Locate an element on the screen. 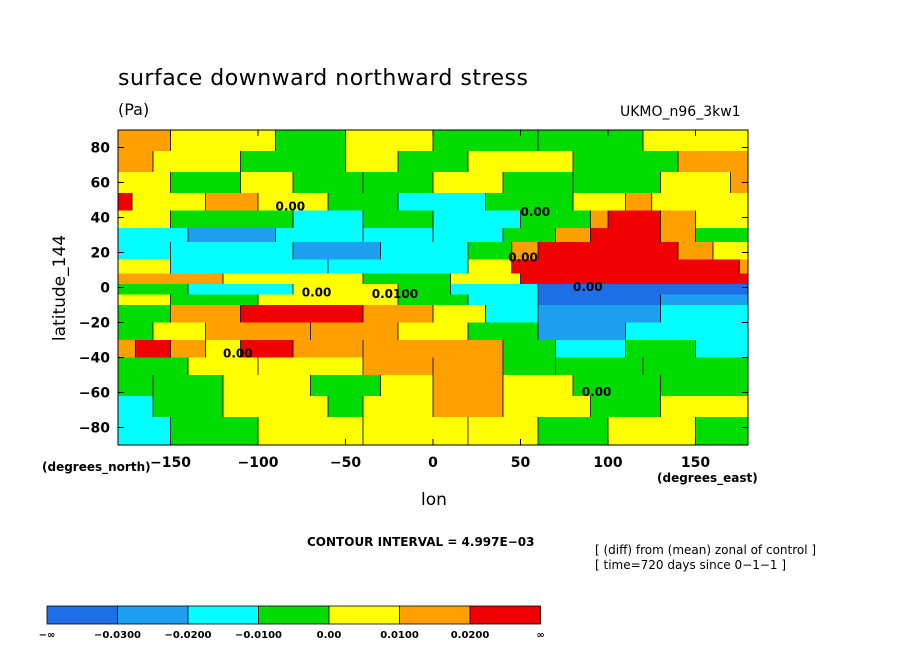 This screenshot has height=654, width=904. legend-label: 0.00 is located at coordinates (329, 635).